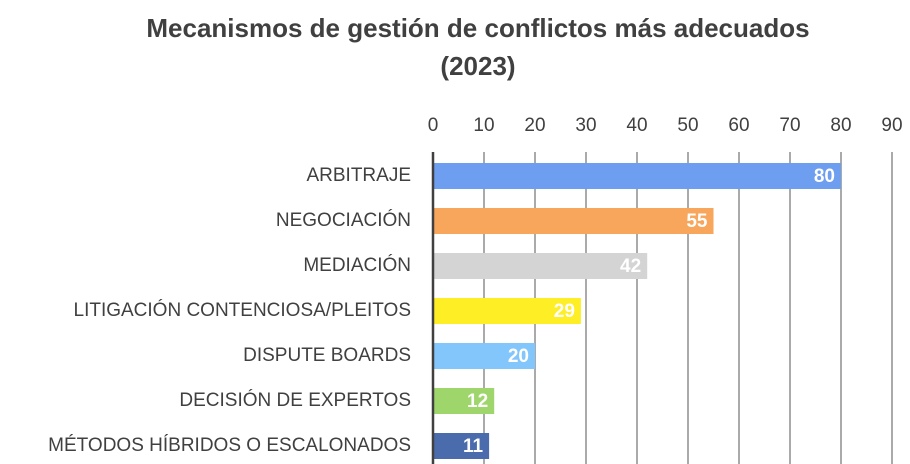 The width and height of the screenshot is (910, 464). What do you see at coordinates (585, 125) in the screenshot?
I see `x-tick-label: 30` at bounding box center [585, 125].